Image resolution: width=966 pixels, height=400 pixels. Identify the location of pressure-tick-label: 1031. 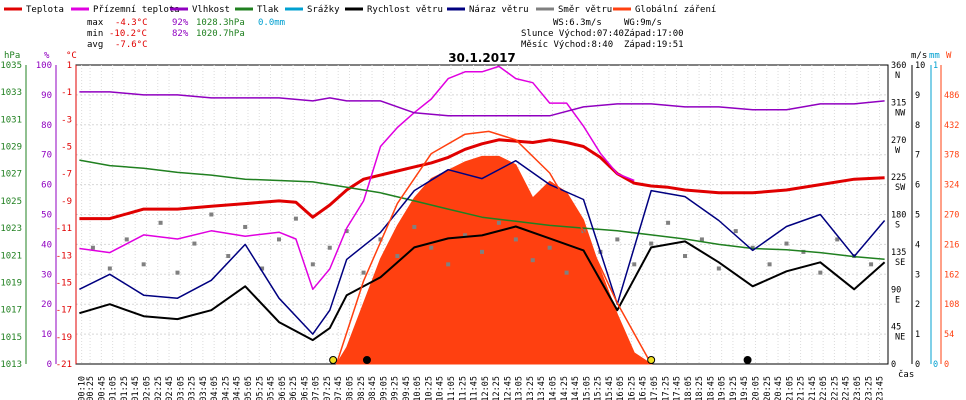
(11, 120).